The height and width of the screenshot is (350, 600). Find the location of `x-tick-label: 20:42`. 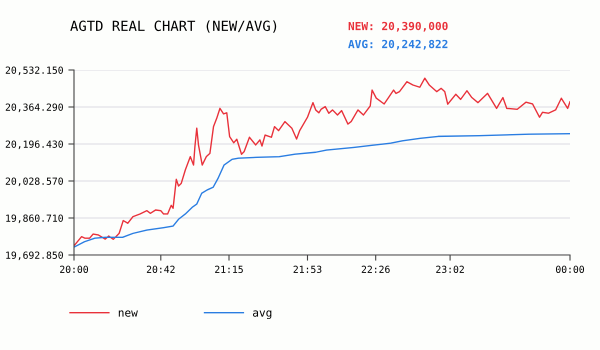

x-tick-label: 20:42 is located at coordinates (160, 269).